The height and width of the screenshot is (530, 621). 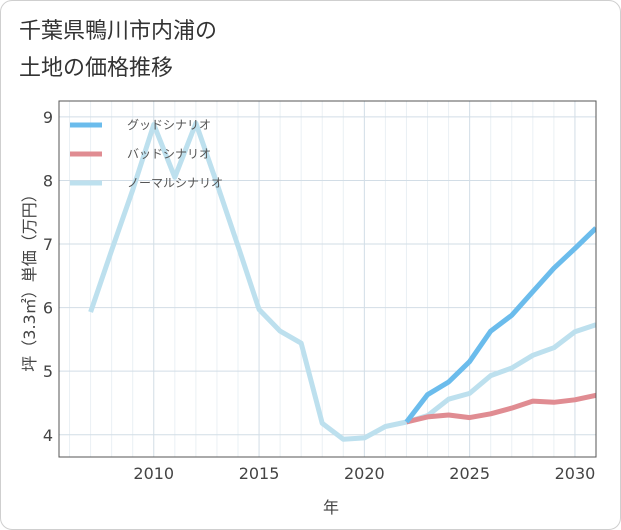 What do you see at coordinates (48, 117) in the screenshot?
I see `y-tick-label: 9` at bounding box center [48, 117].